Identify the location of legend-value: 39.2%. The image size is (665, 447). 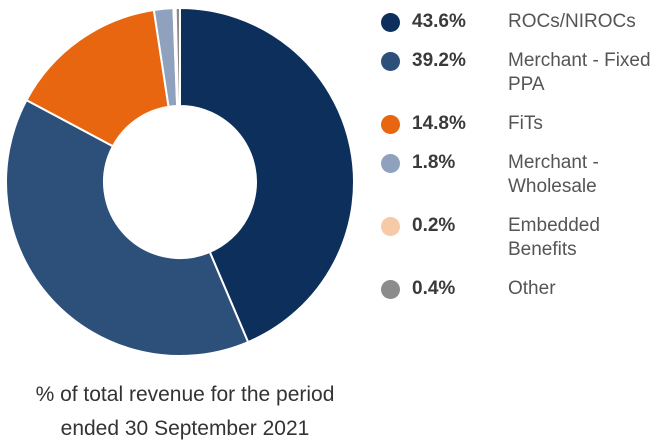
(439, 60).